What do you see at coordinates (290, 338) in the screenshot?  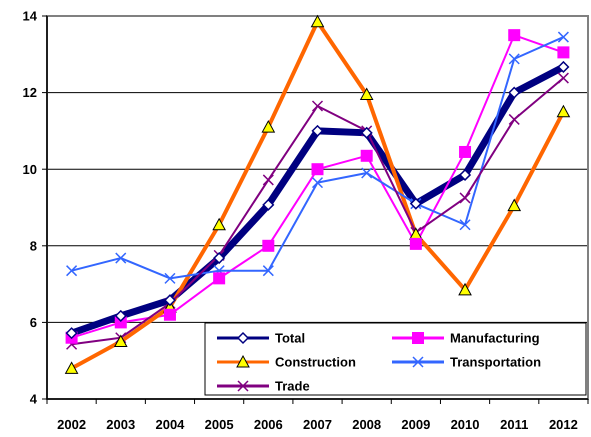 I see `legend-label: Total` at bounding box center [290, 338].